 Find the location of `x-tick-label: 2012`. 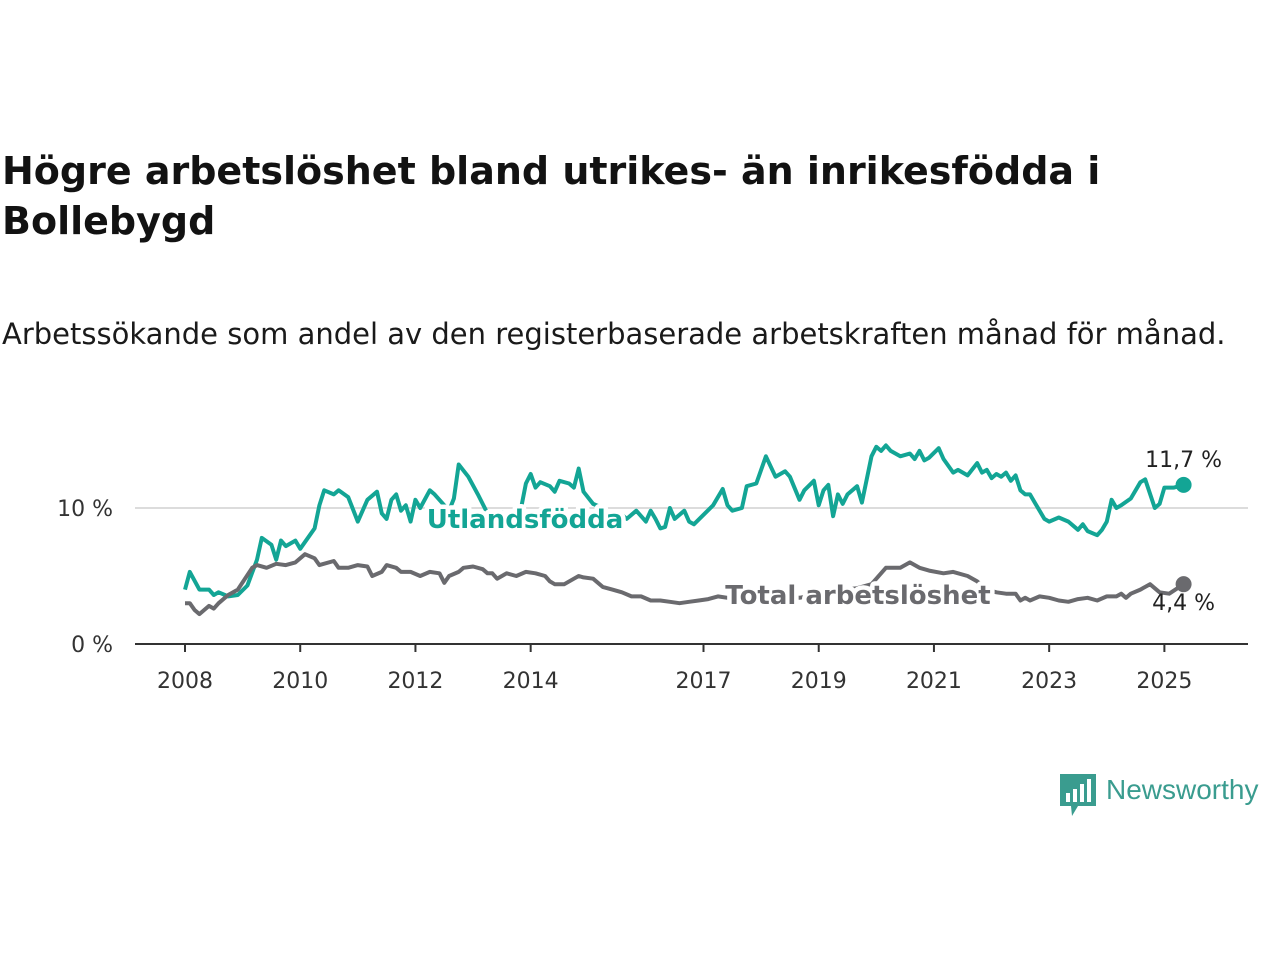

x-tick-label: 2012 is located at coordinates (415, 681).